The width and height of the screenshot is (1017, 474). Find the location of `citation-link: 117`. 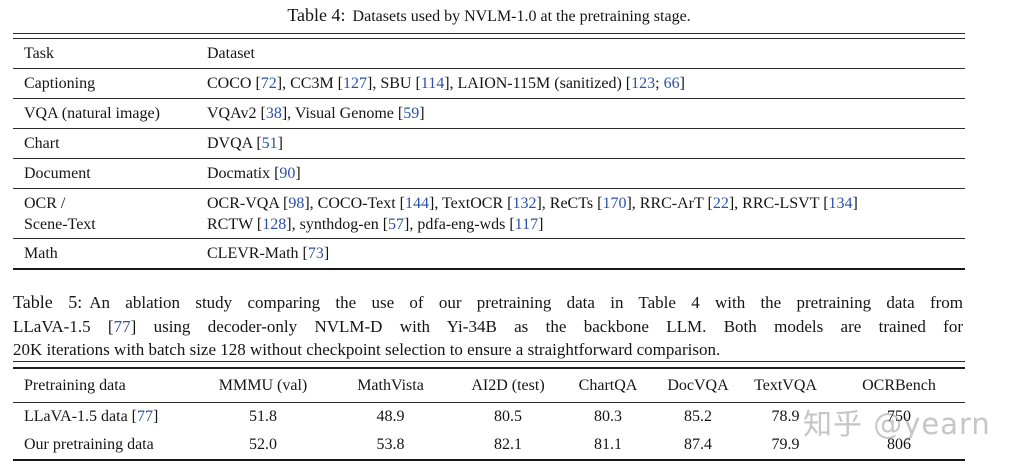

citation-link: 117 is located at coordinates (526, 224).